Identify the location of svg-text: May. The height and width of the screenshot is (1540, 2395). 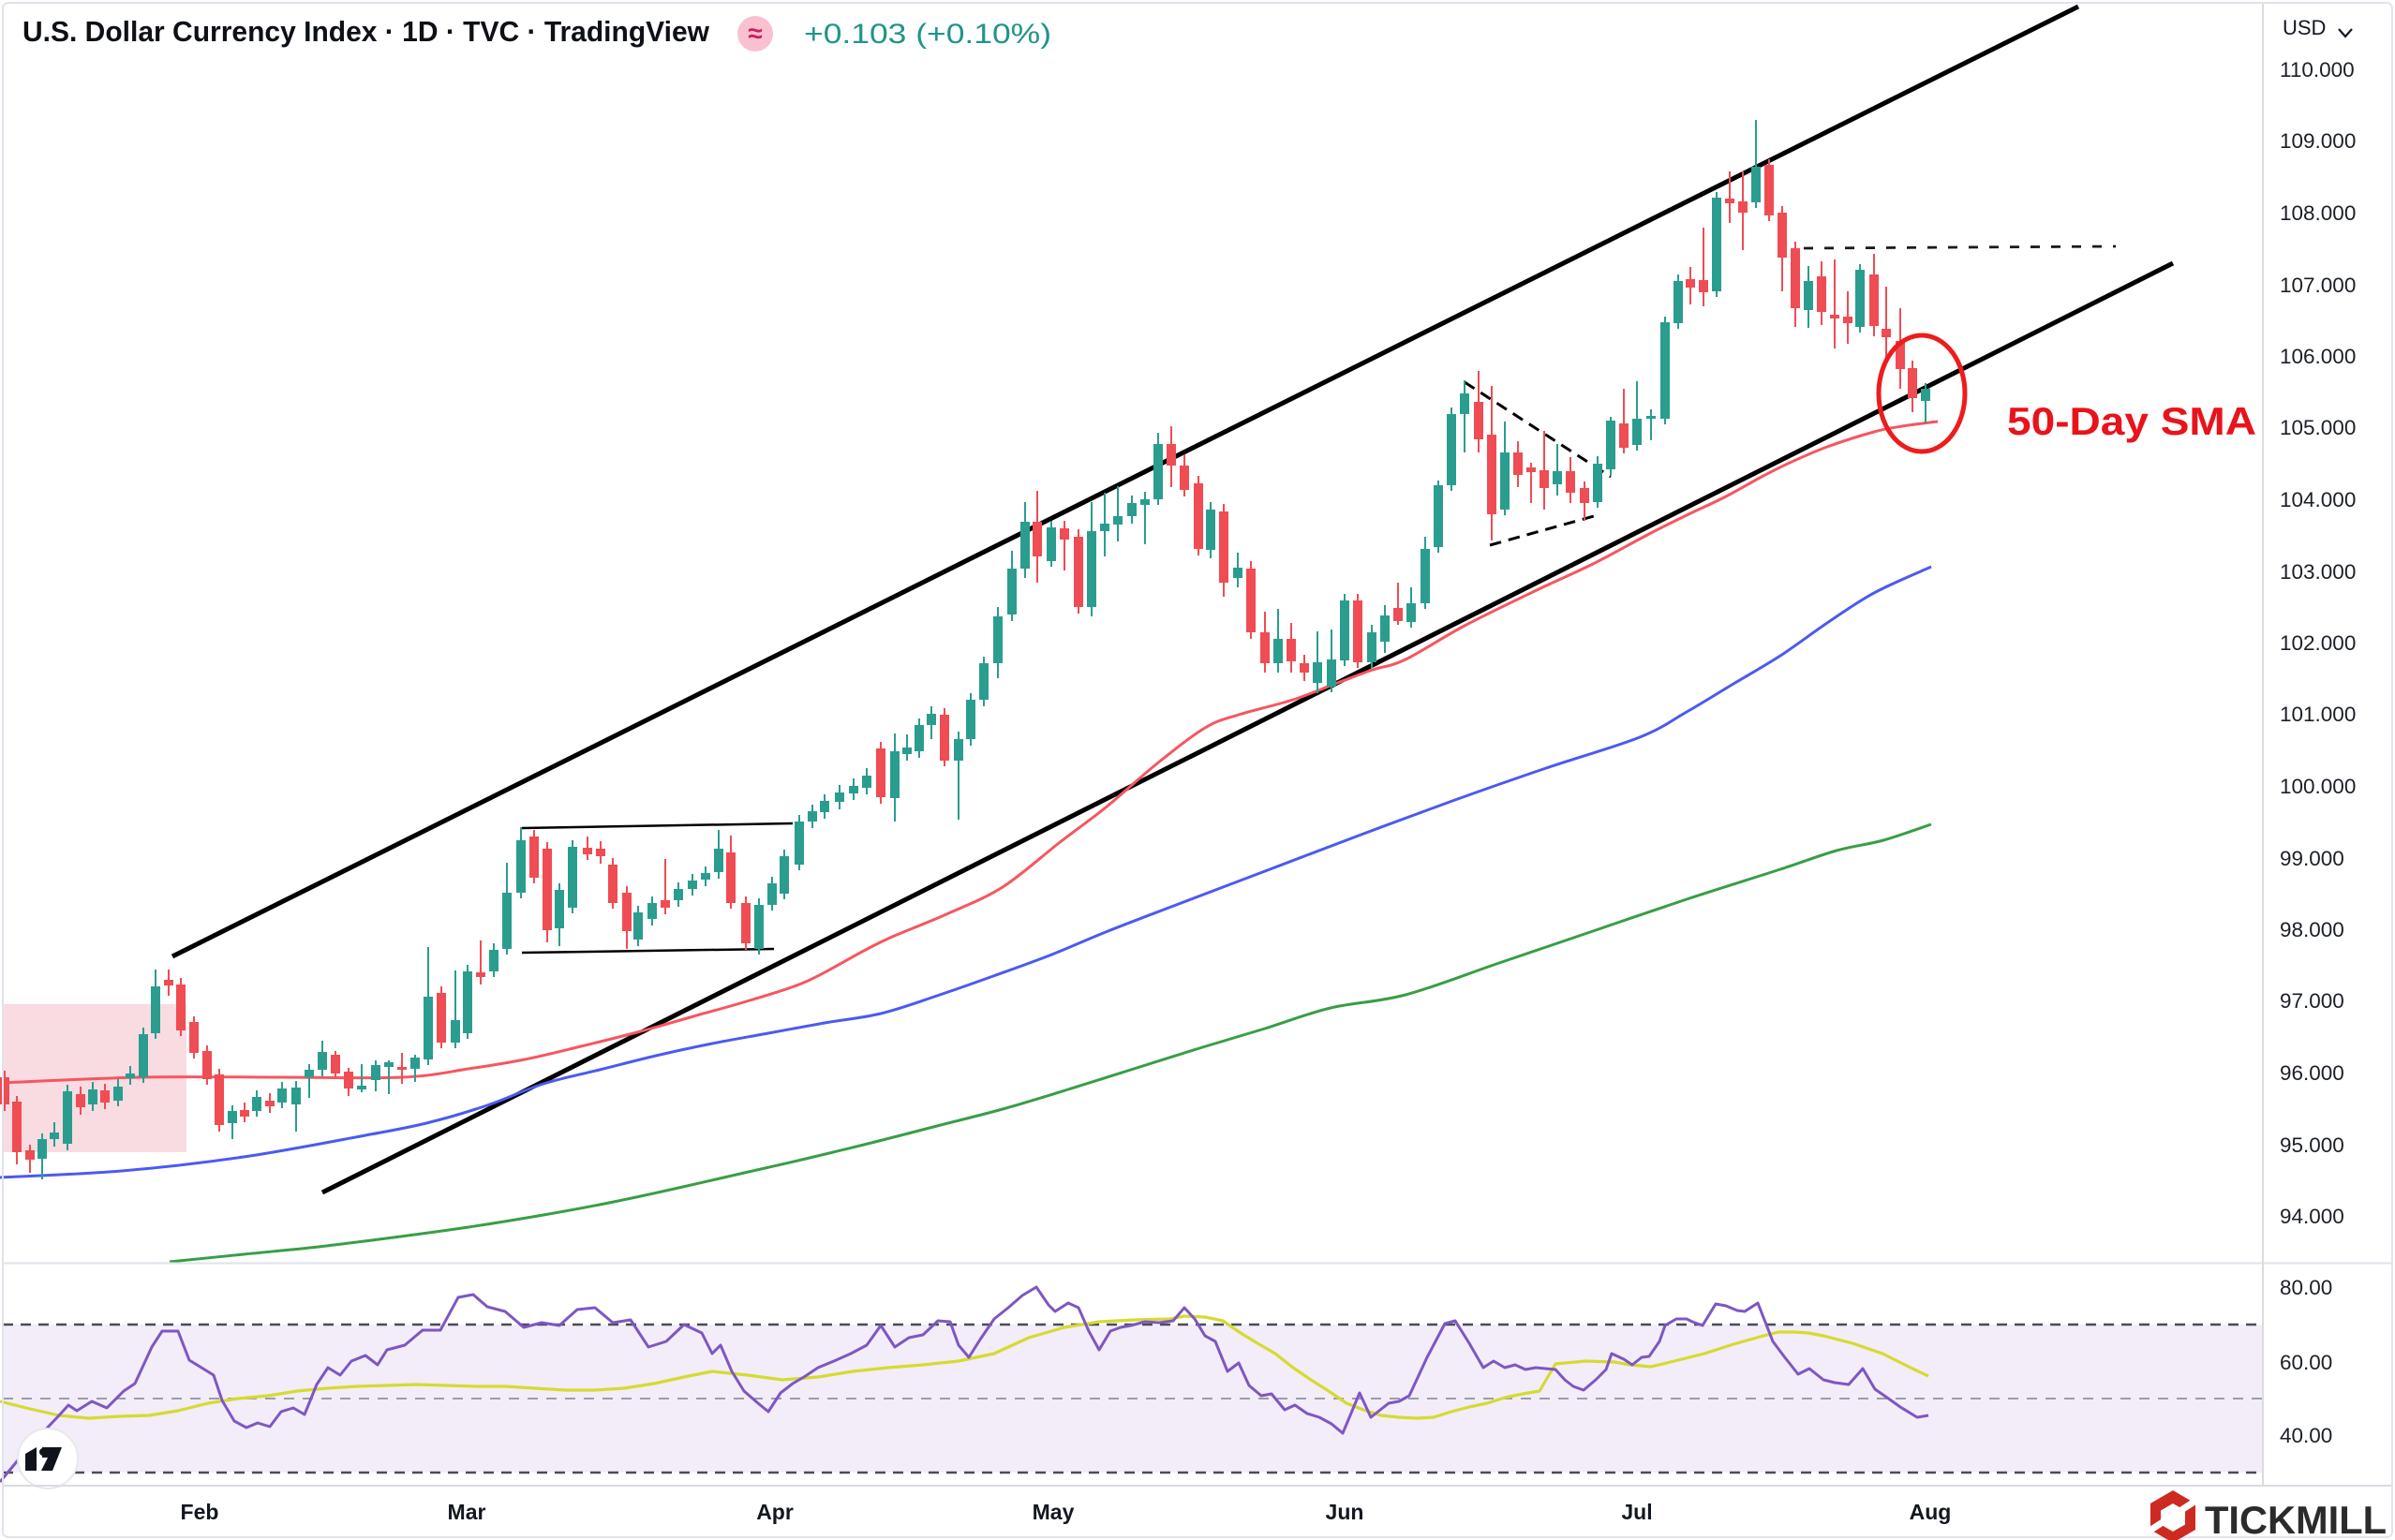
(1054, 1512).